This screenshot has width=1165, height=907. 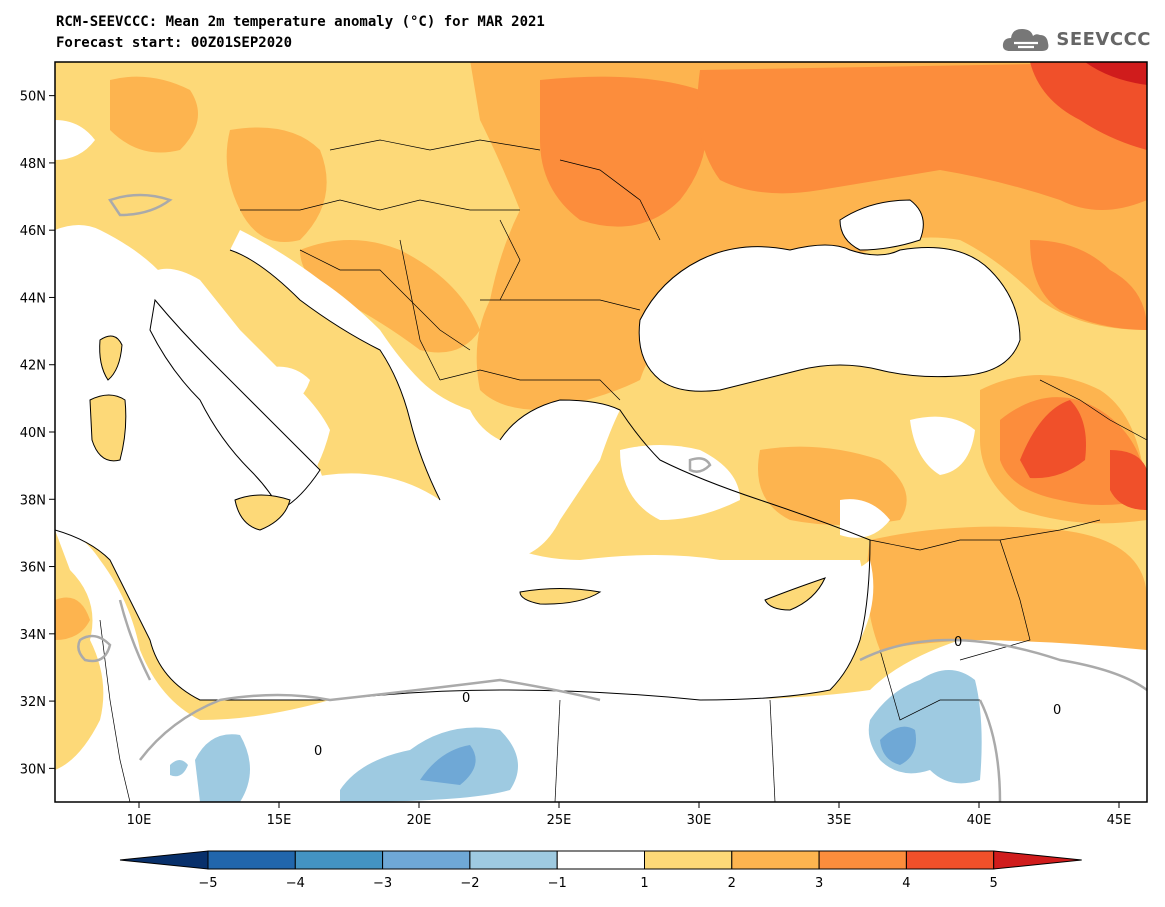 I want to click on lat-tick-label: 46N, so click(x=33, y=231).